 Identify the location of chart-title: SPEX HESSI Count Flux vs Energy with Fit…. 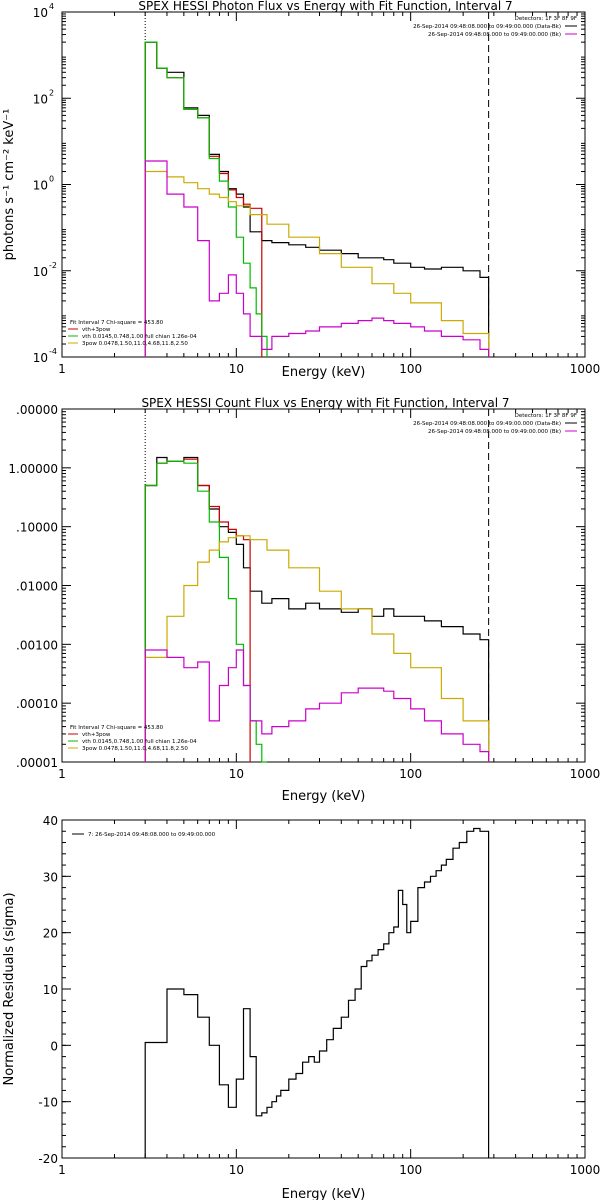
(325, 403).